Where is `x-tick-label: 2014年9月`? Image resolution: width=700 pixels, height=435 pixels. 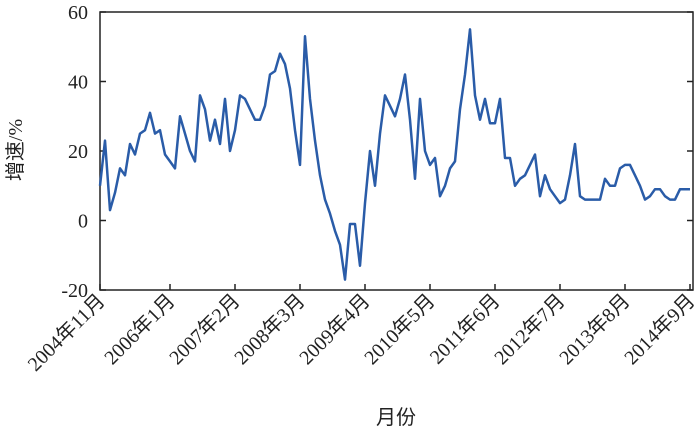
x-tick-label: 2014年9月 is located at coordinates (660, 329).